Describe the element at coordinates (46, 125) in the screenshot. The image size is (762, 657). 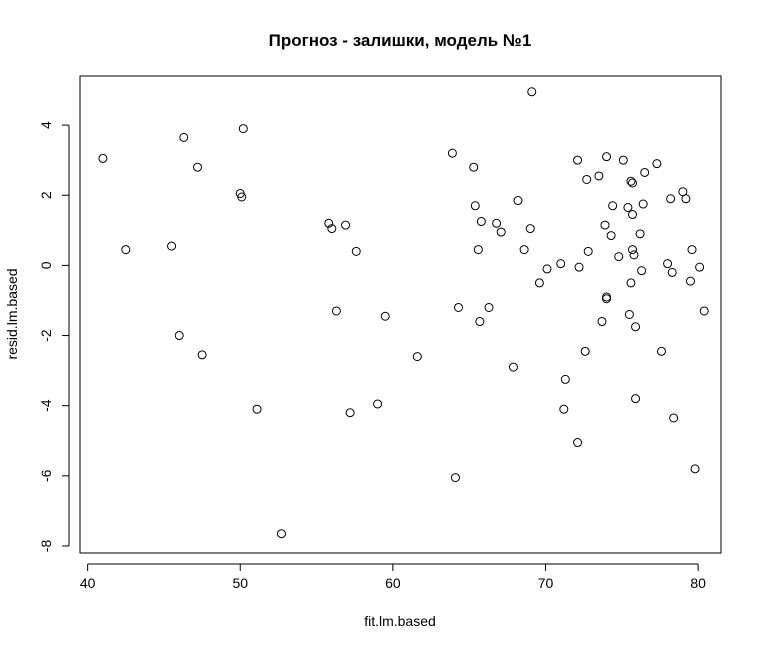
I see `y-tick-label: 4` at that location.